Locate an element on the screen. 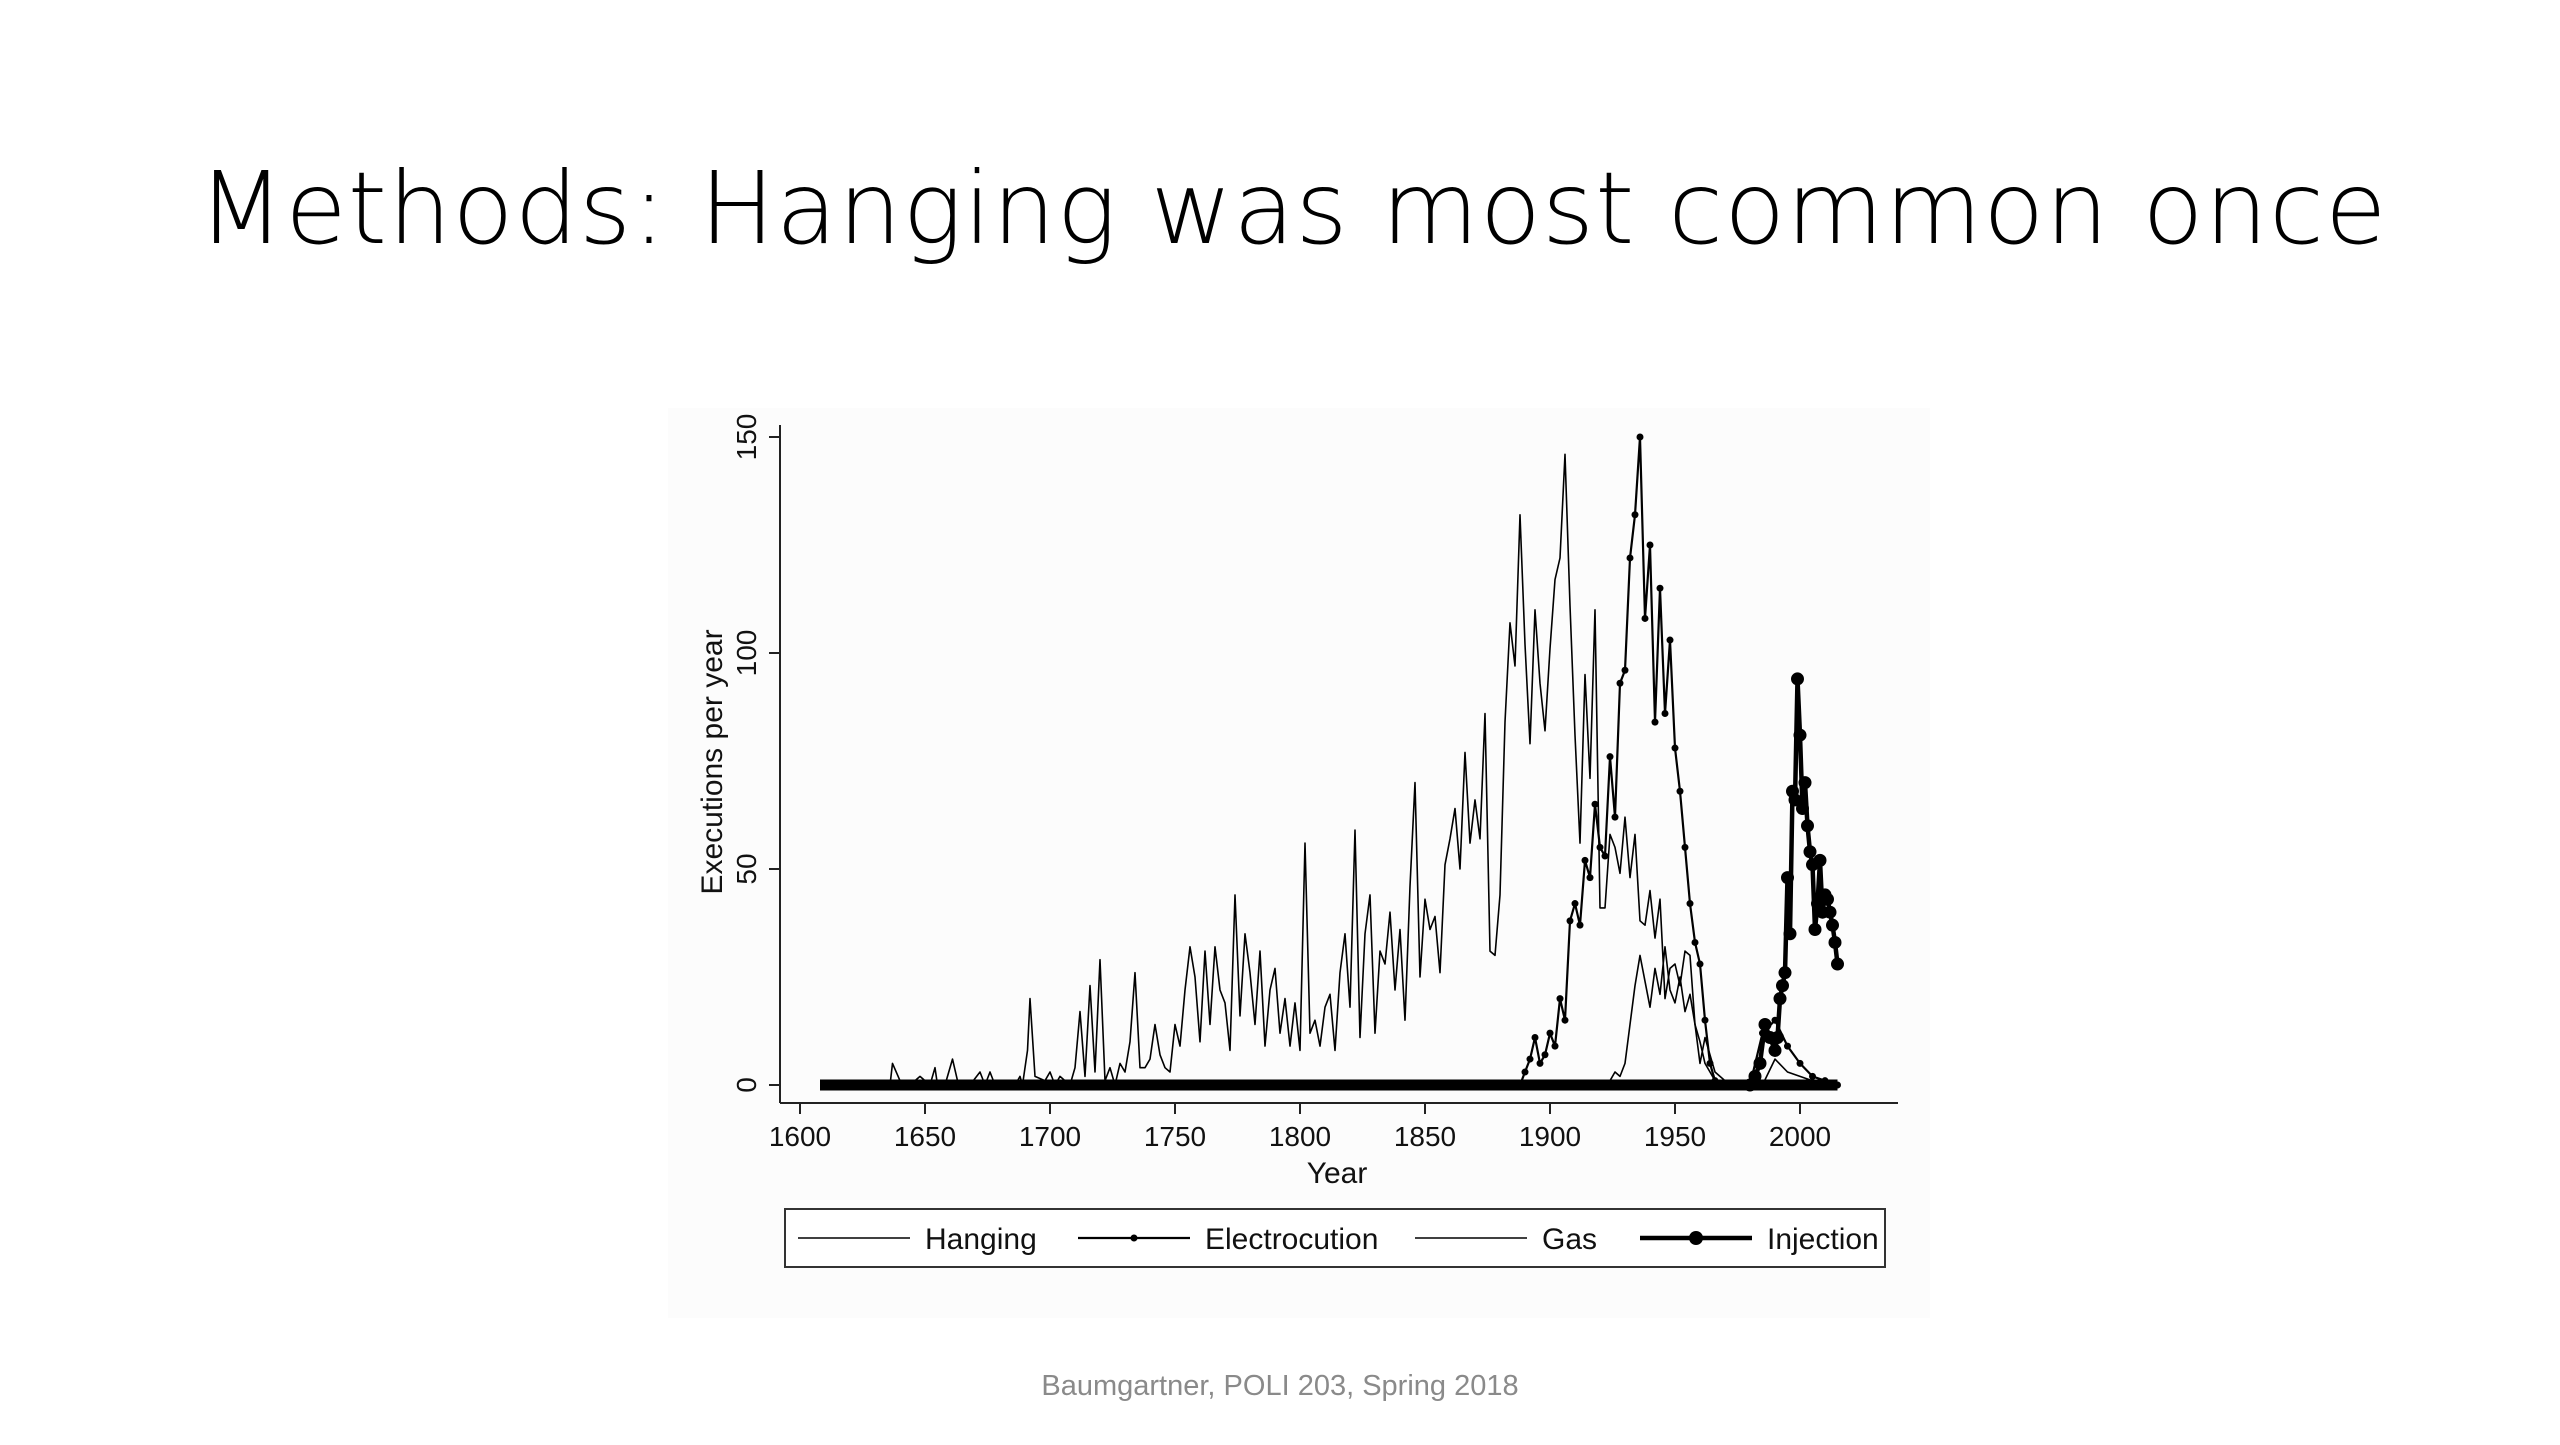 This screenshot has height=1445, width=2560. x-ticks-group: 1600 1650 1700 1750 1800 1850 1900 1950 2000 is located at coordinates (1300, 1127).